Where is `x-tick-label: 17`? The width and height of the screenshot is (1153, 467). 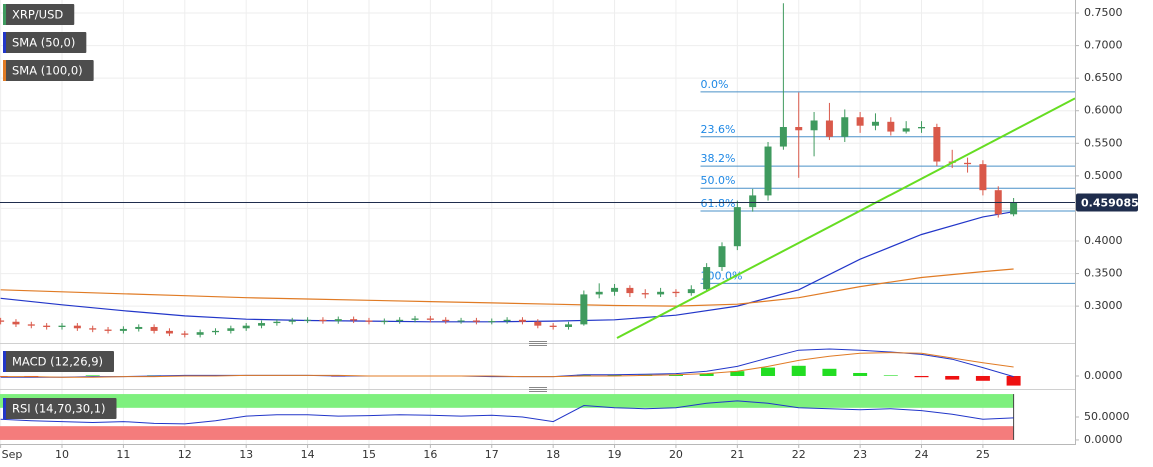
x-tick-label: 17 is located at coordinates (492, 454).